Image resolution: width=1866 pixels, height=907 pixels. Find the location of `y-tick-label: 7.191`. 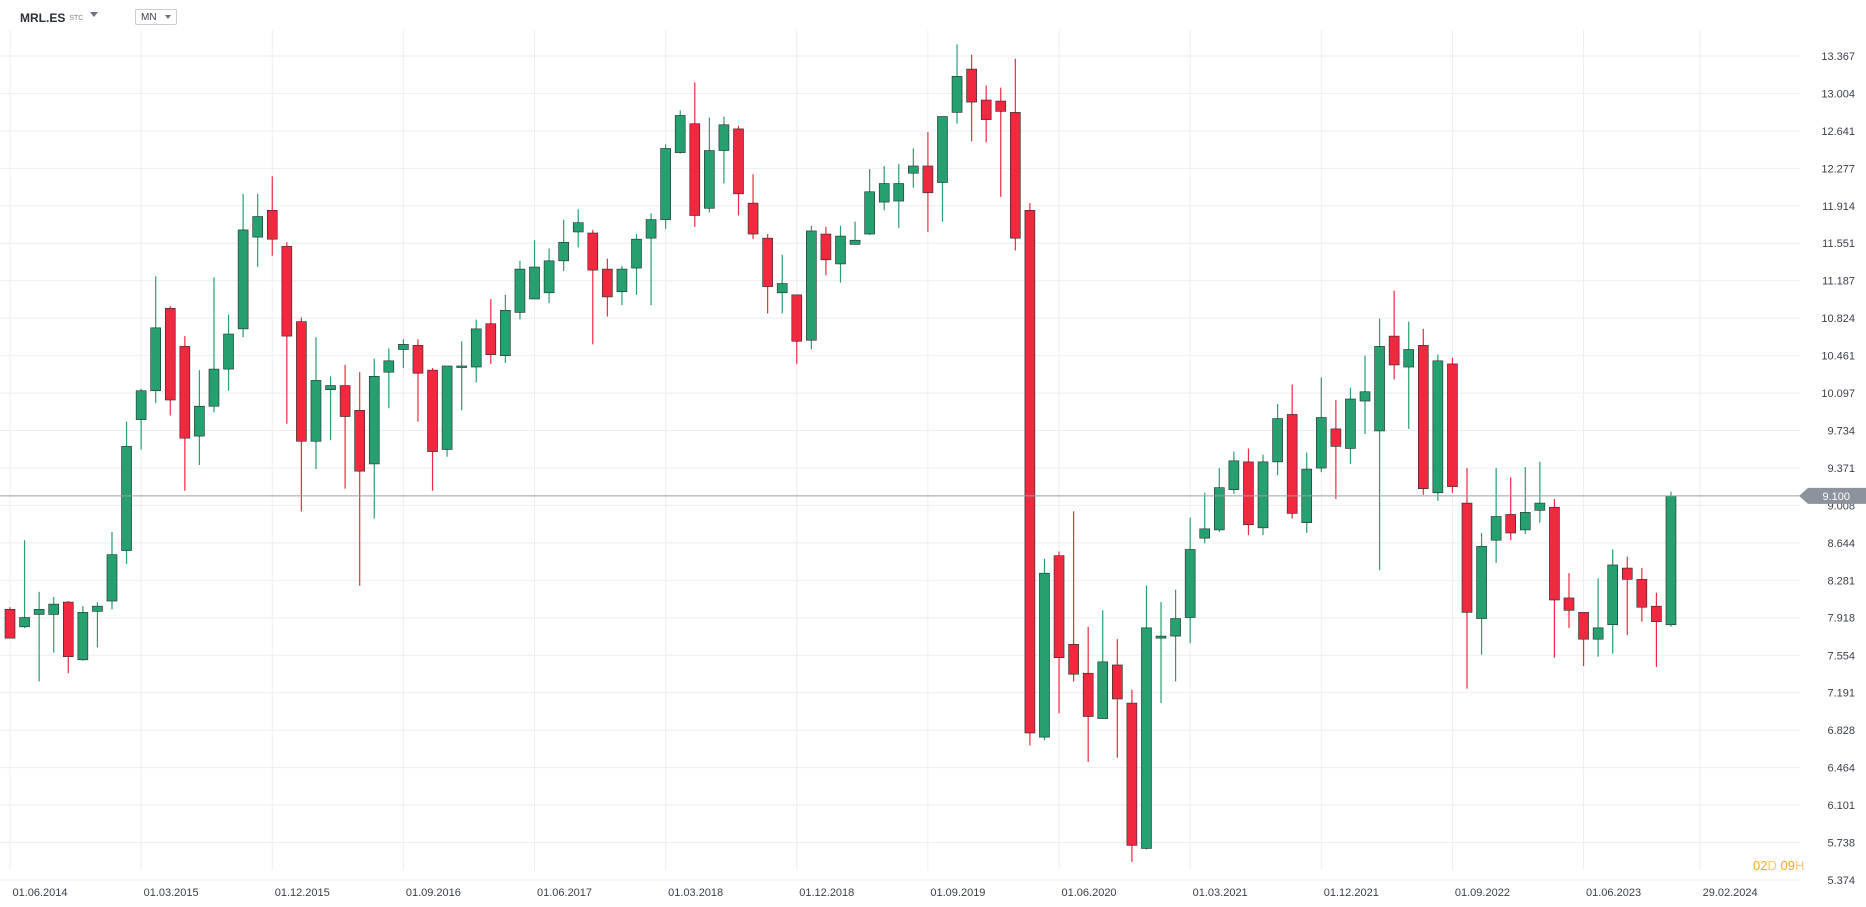

y-tick-label: 7.191 is located at coordinates (1841, 694).